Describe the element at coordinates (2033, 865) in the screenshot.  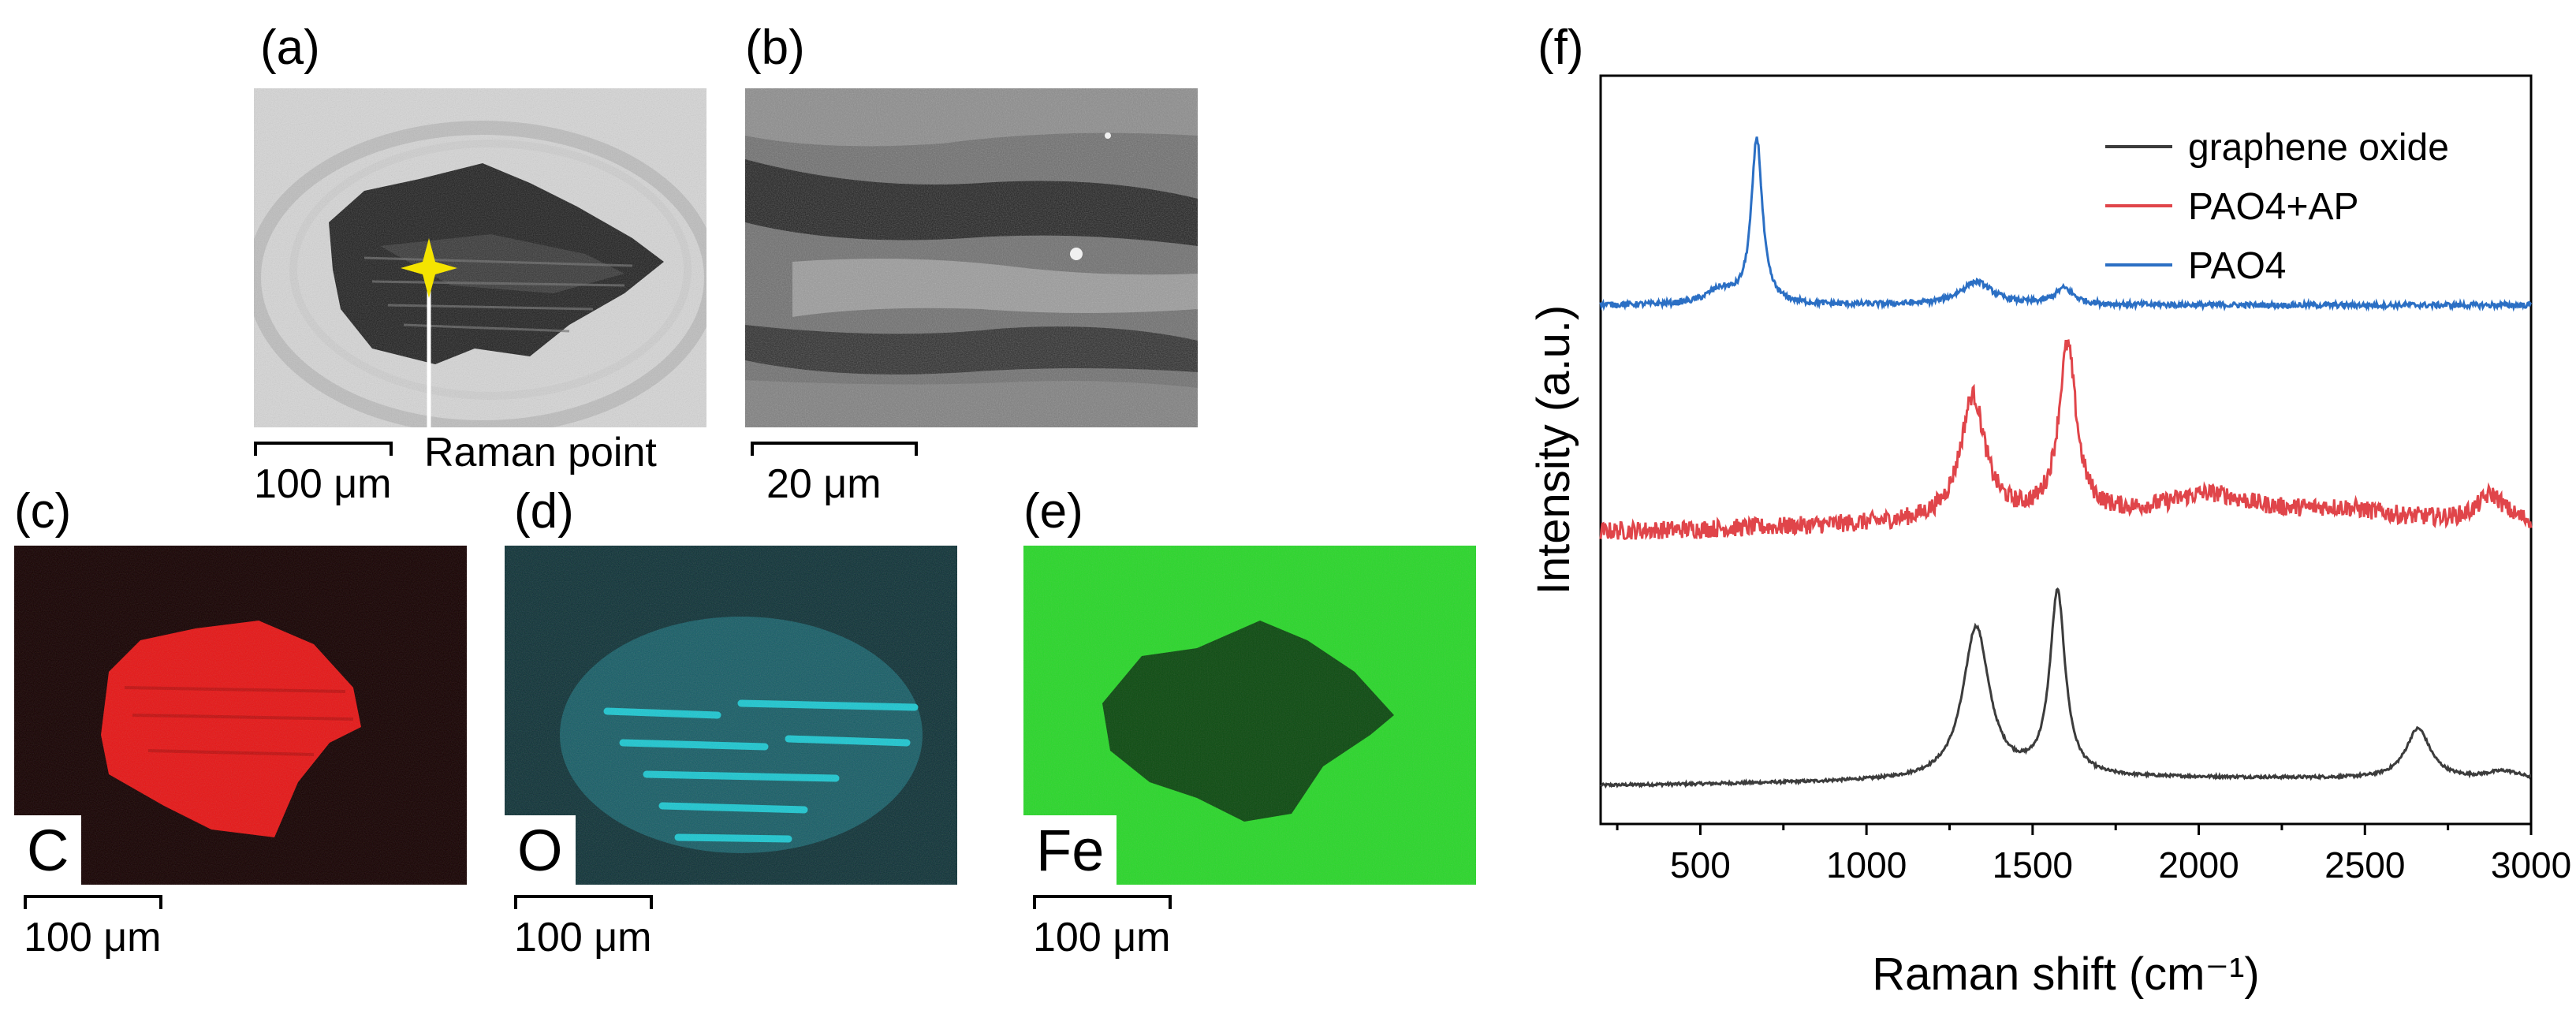
I see `x-tick-label: 1500` at that location.